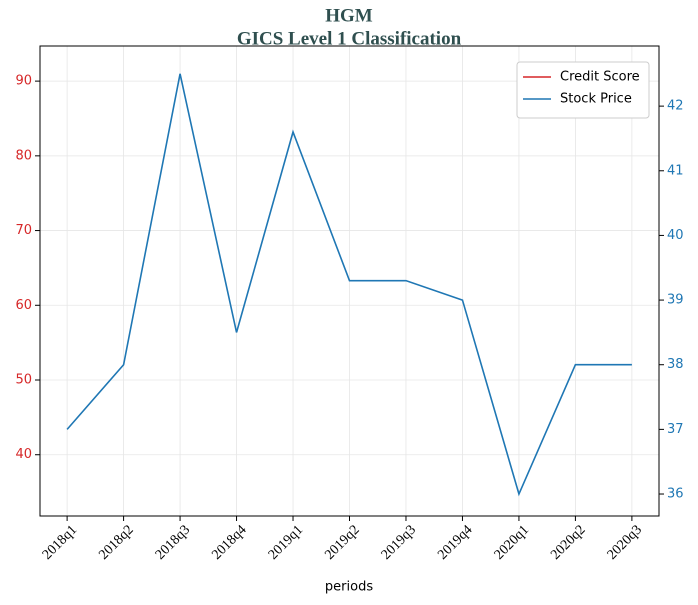 The height and width of the screenshot is (605, 698). What do you see at coordinates (23, 155) in the screenshot?
I see `y-tick-label: 80` at bounding box center [23, 155].